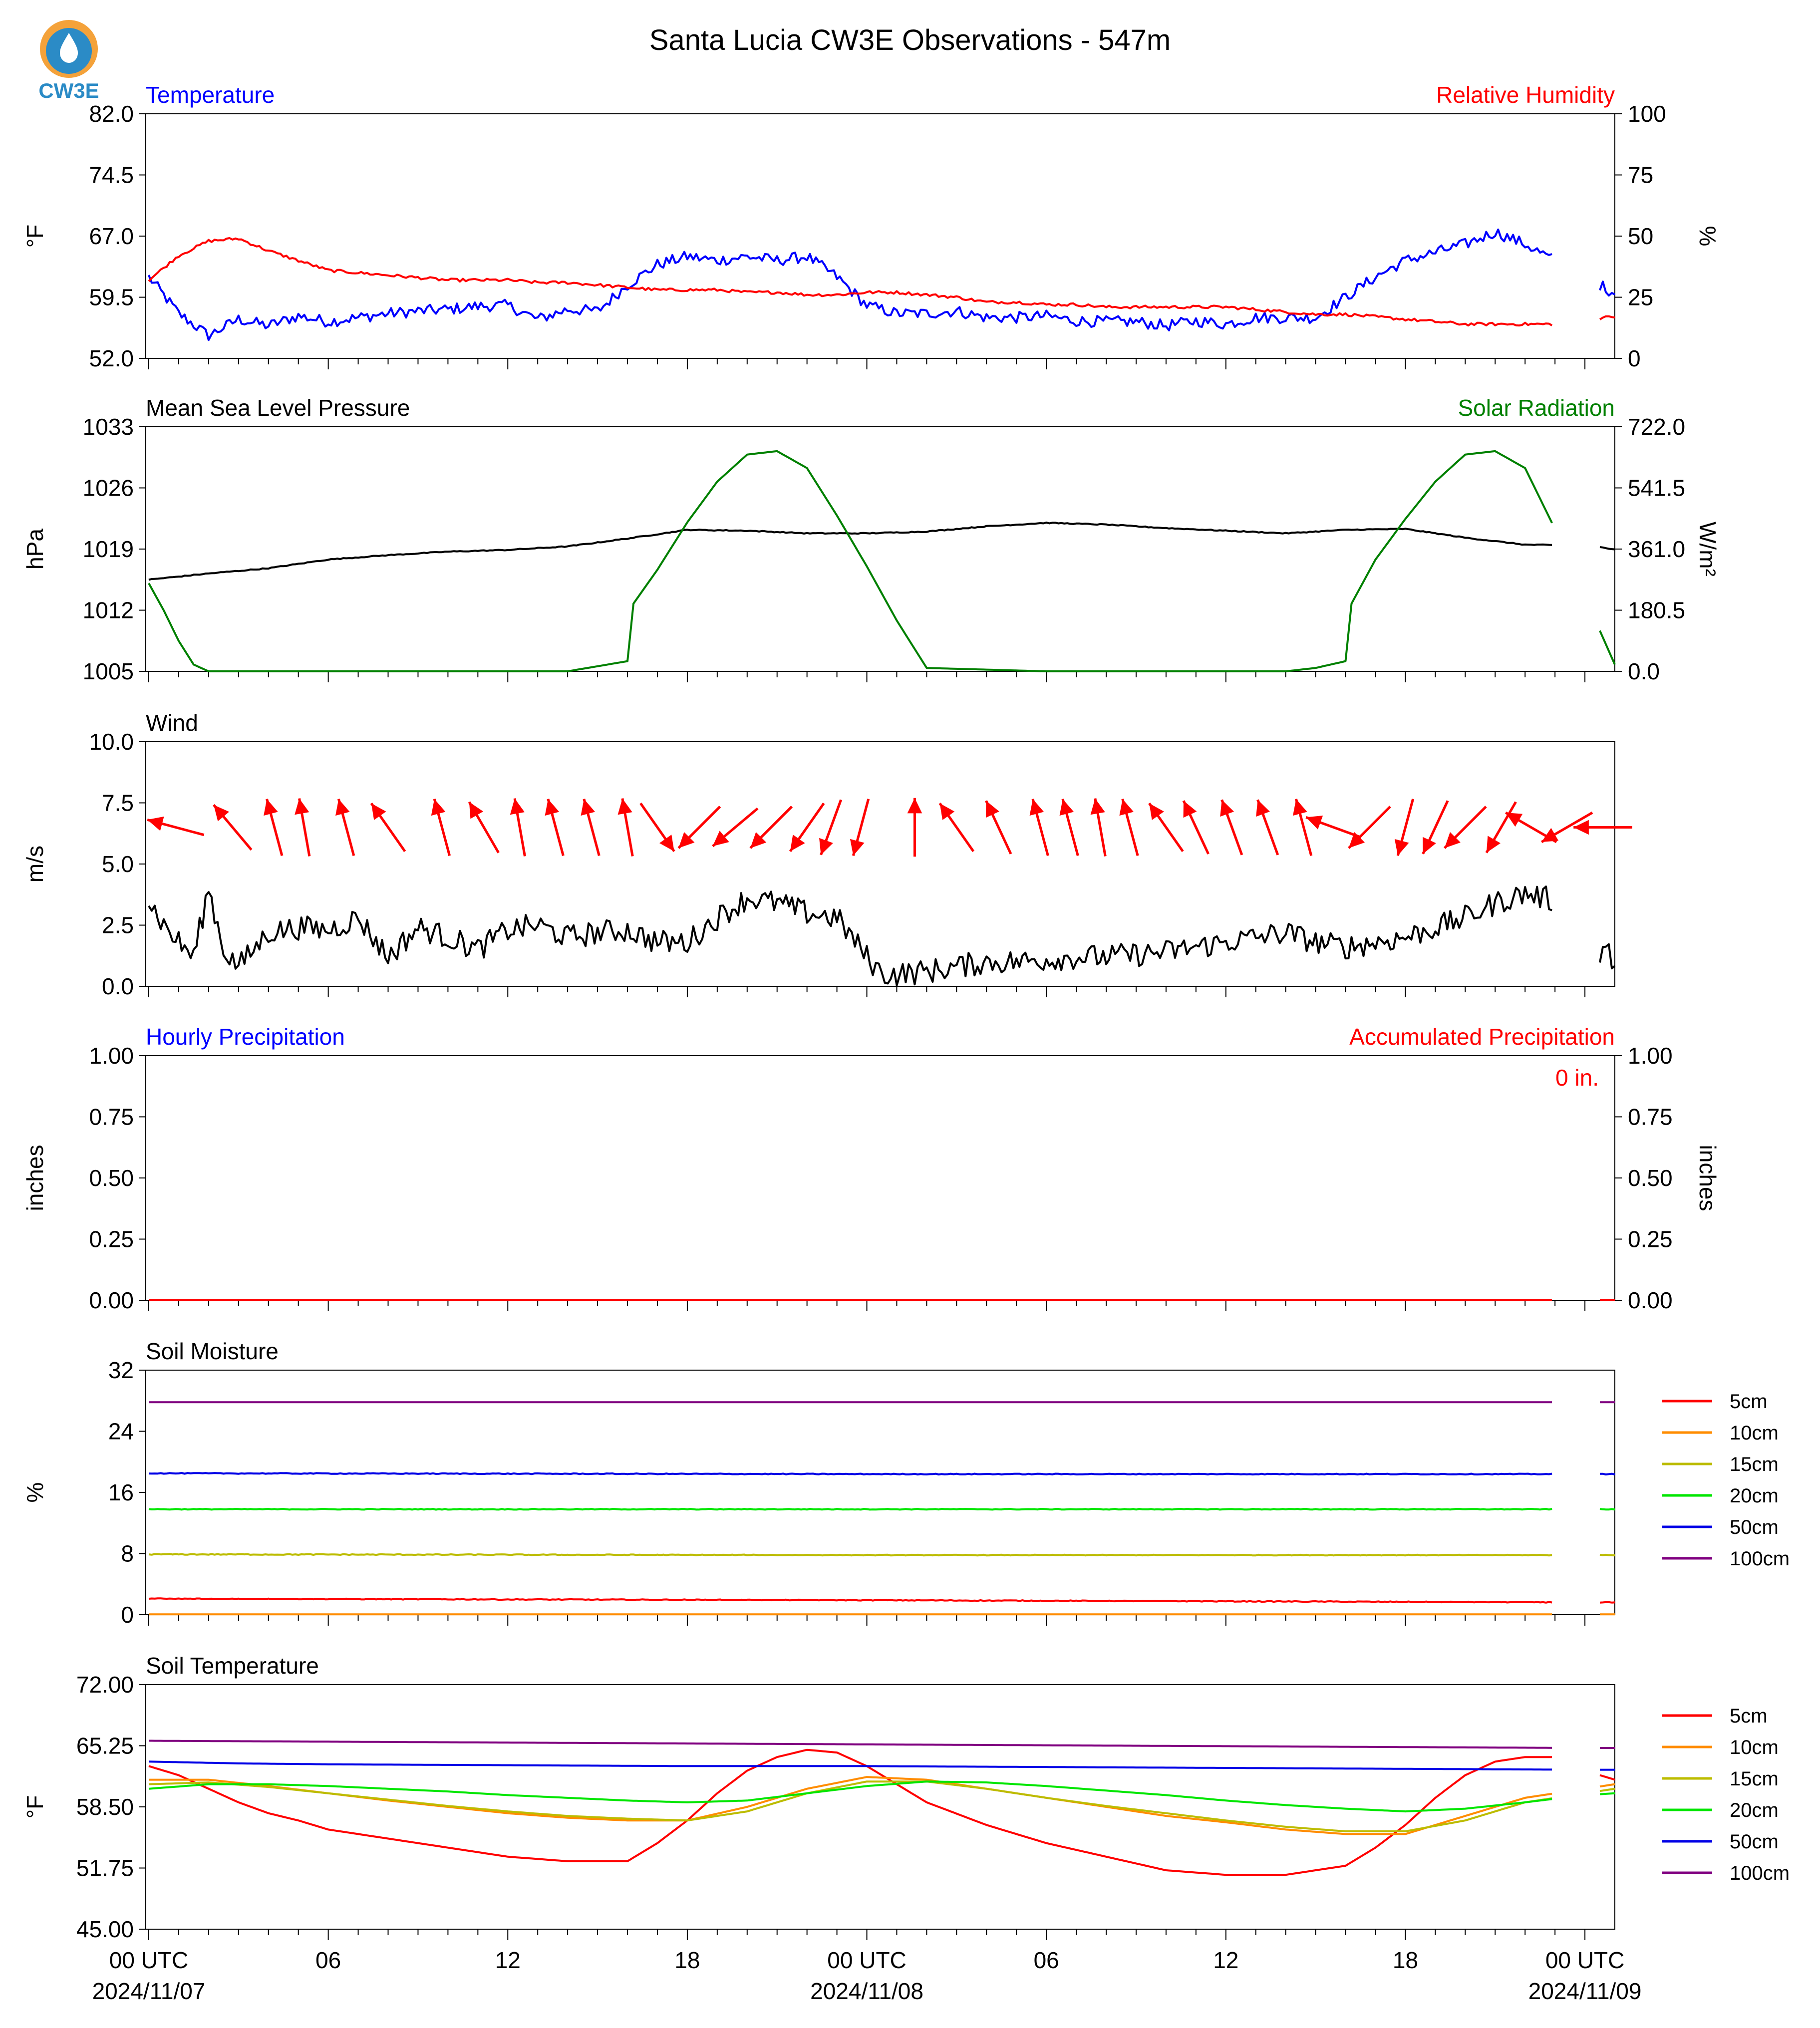 This screenshot has width=1820, height=2028. Describe the element at coordinates (232, 1666) in the screenshot. I see `panel-title: Soil Temperature` at that location.